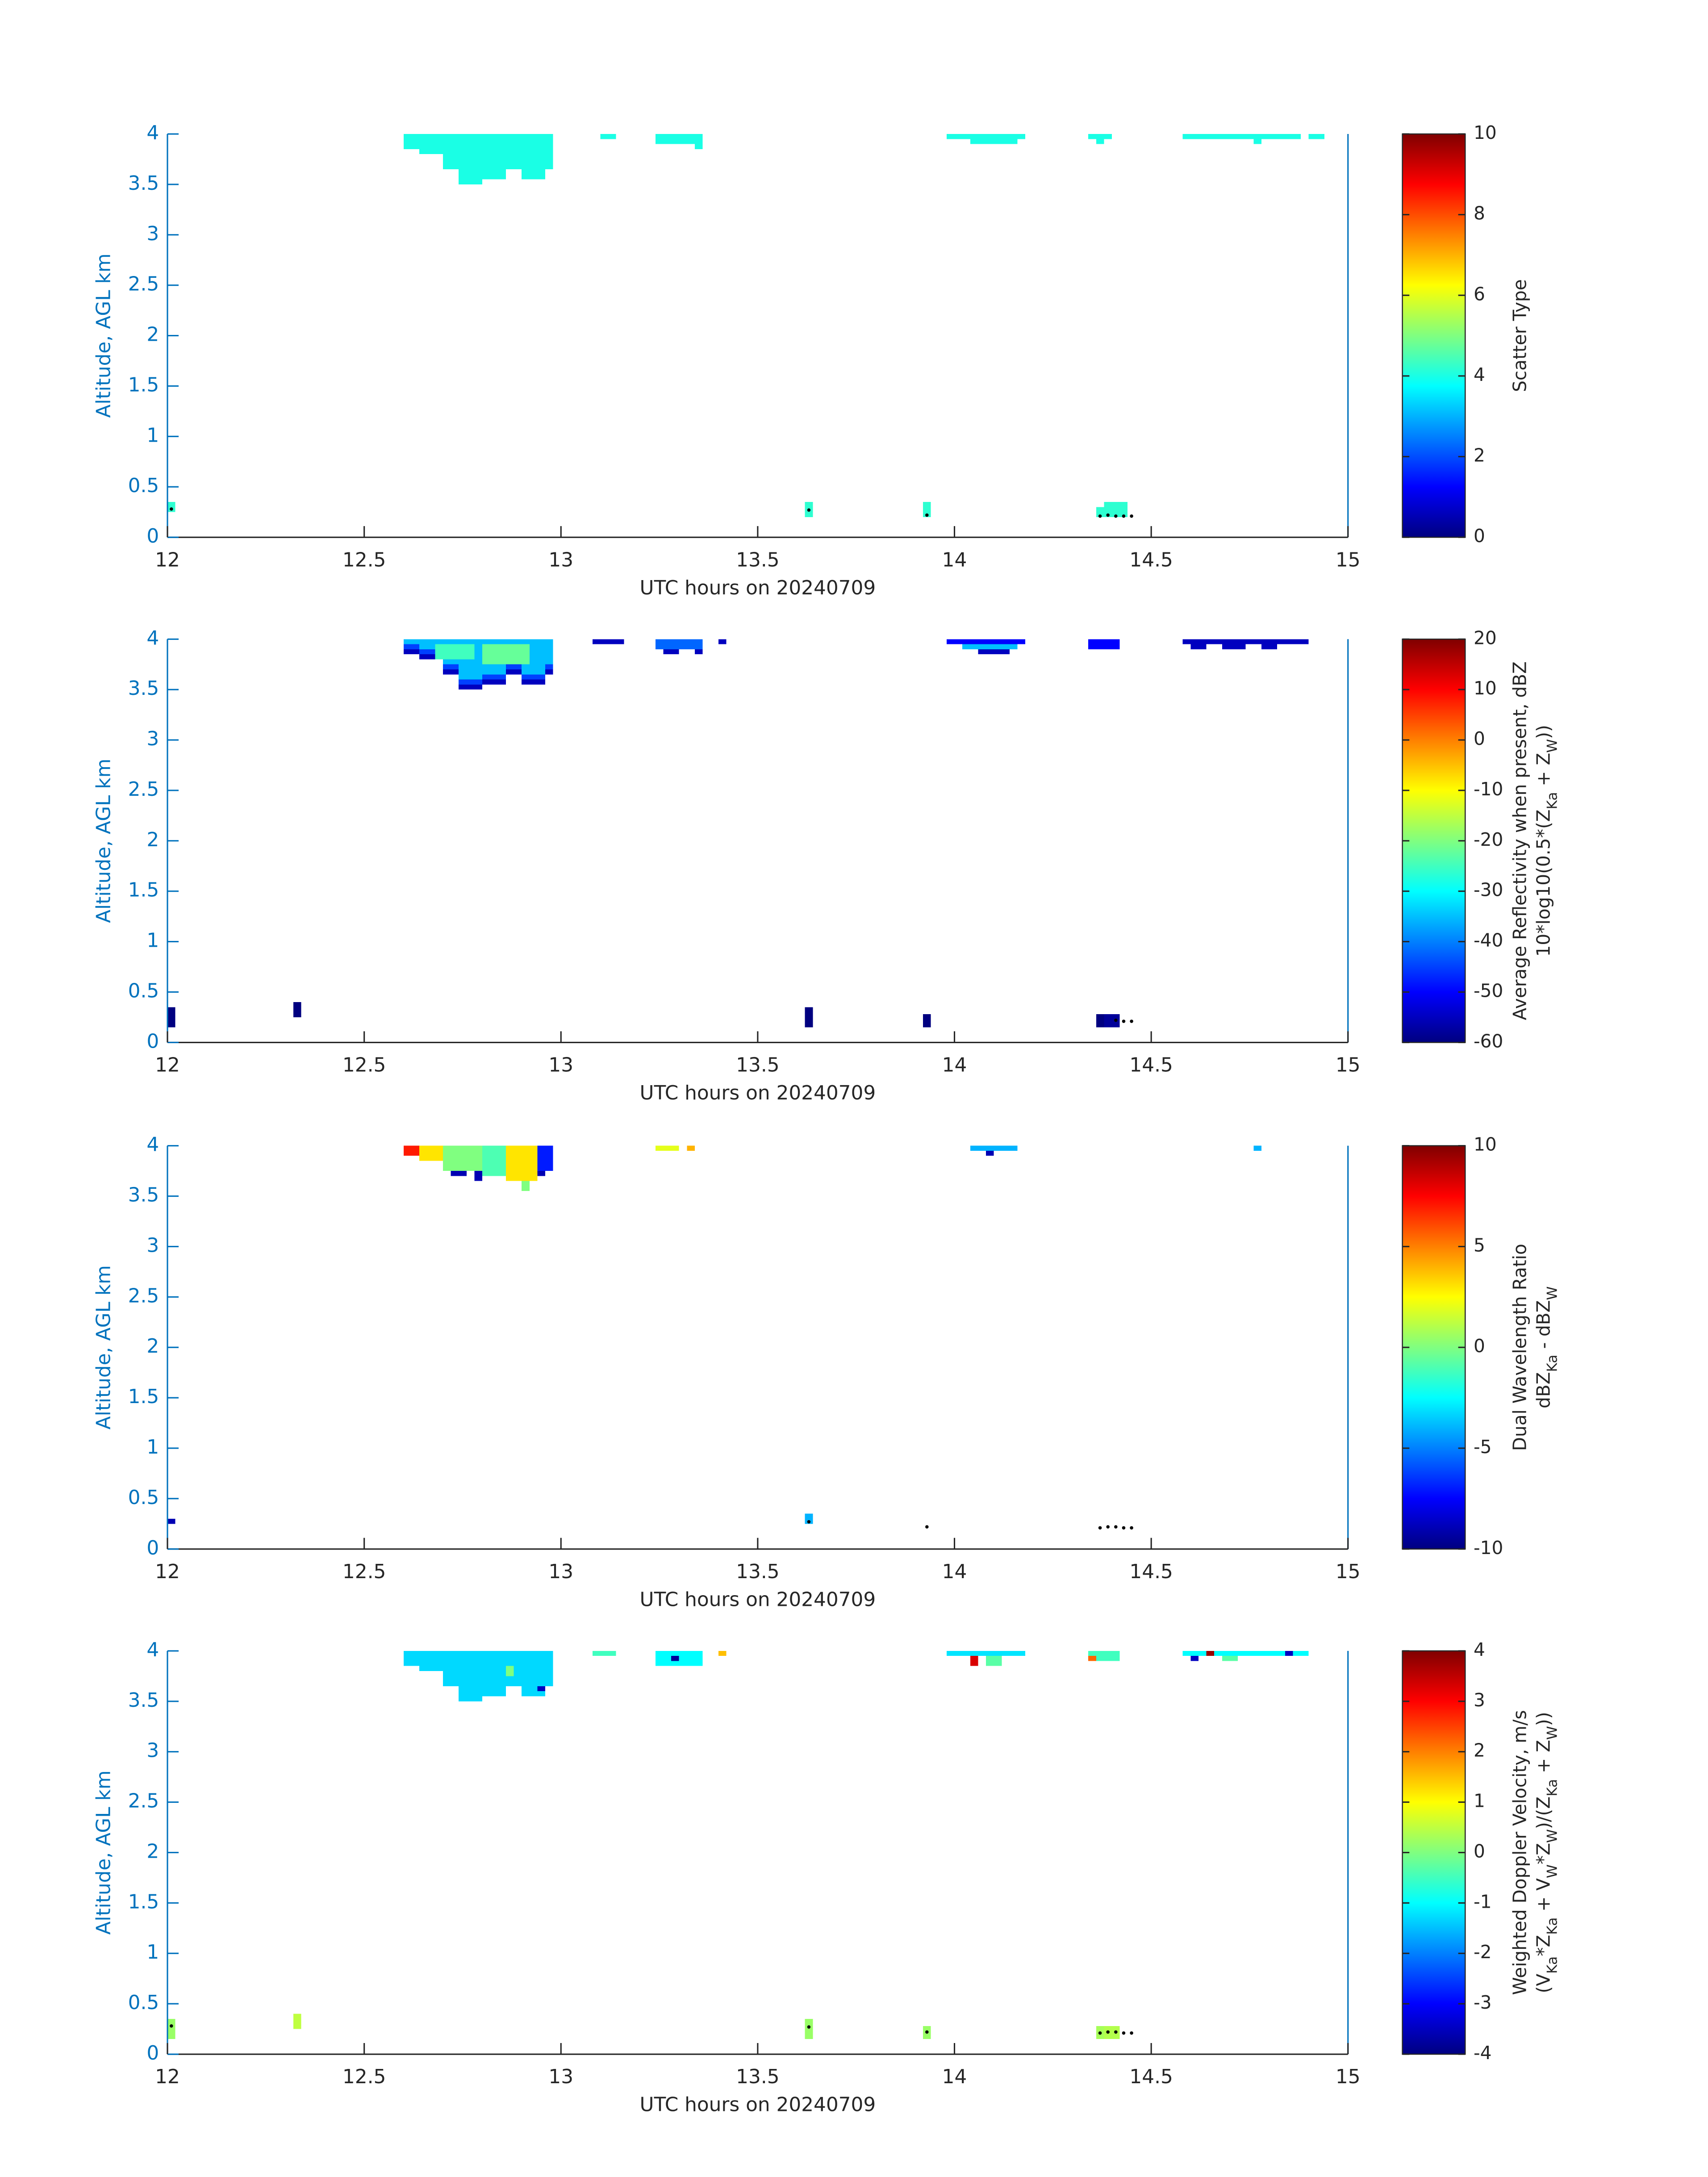  I want to click on colorbar-label: Scatter Type, so click(1519, 335).